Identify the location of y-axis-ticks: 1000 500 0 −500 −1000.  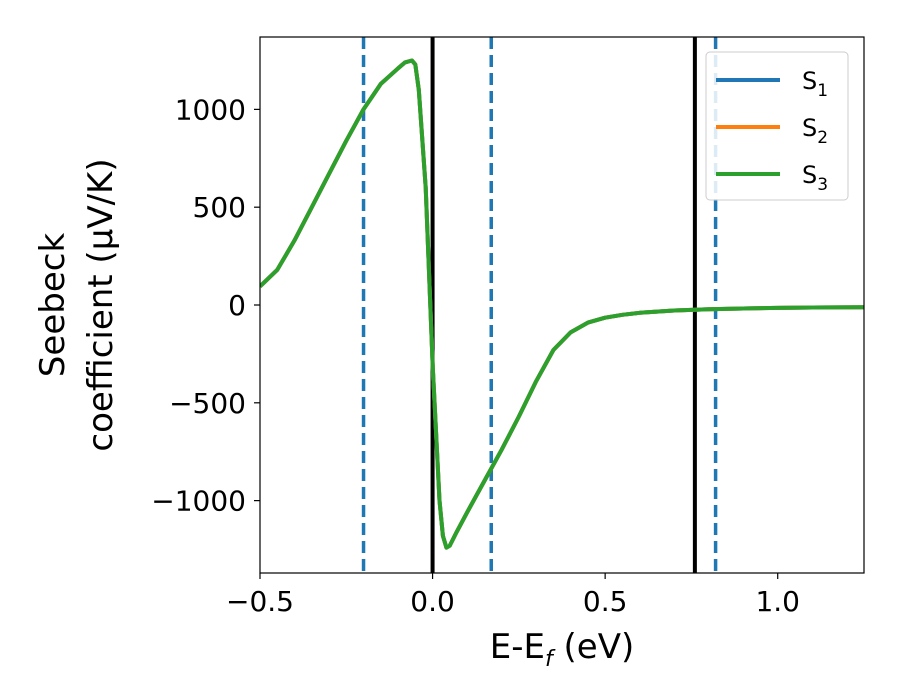
(205, 305).